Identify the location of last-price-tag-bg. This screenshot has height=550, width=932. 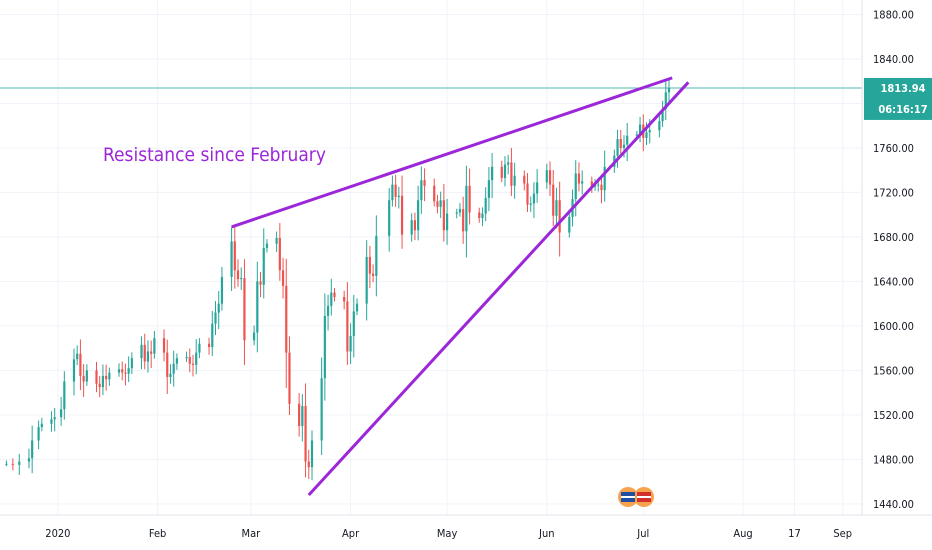
(898, 98).